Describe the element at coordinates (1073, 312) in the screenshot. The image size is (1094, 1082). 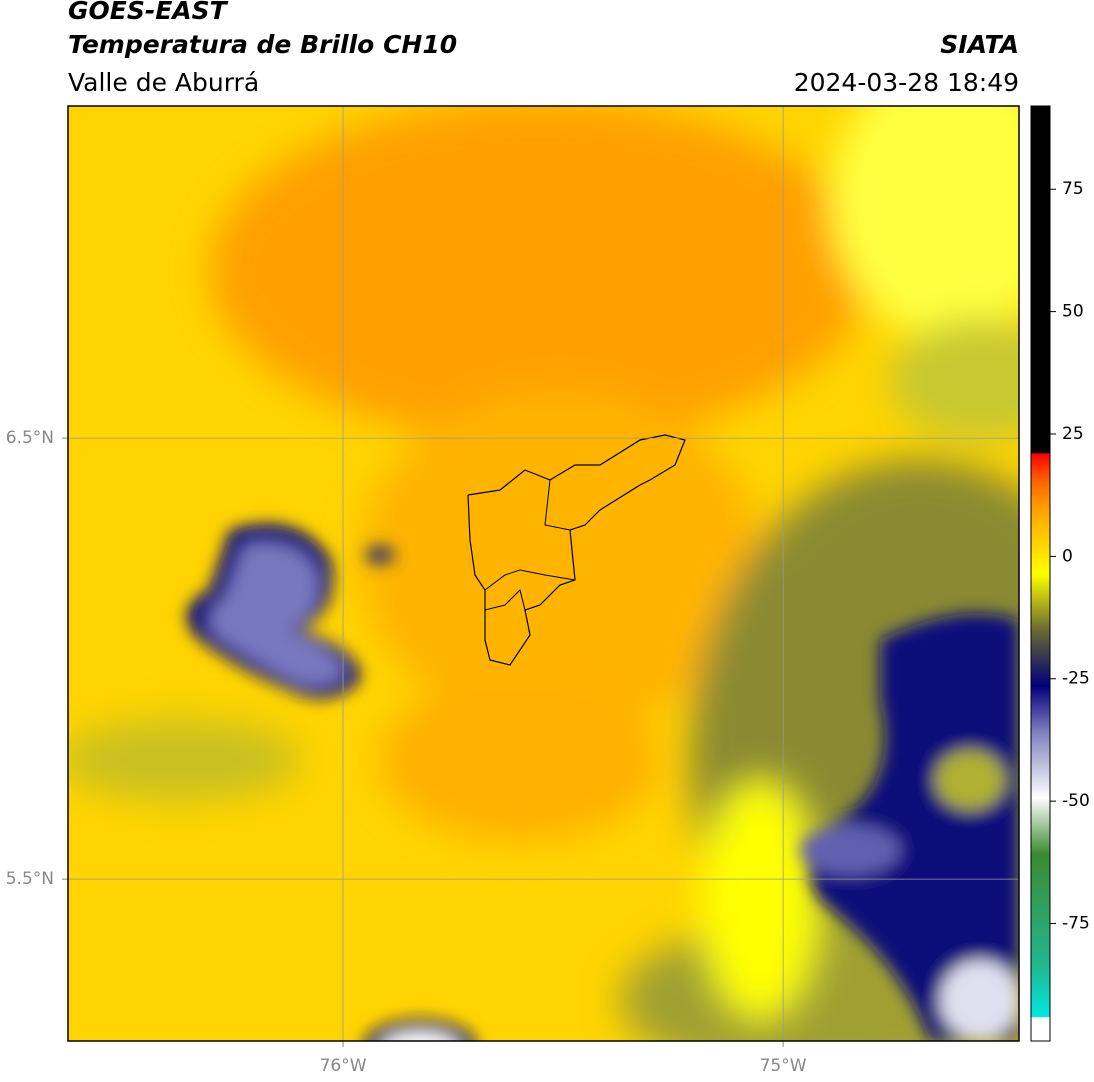
I see `colorbar-tick-label: 50` at that location.